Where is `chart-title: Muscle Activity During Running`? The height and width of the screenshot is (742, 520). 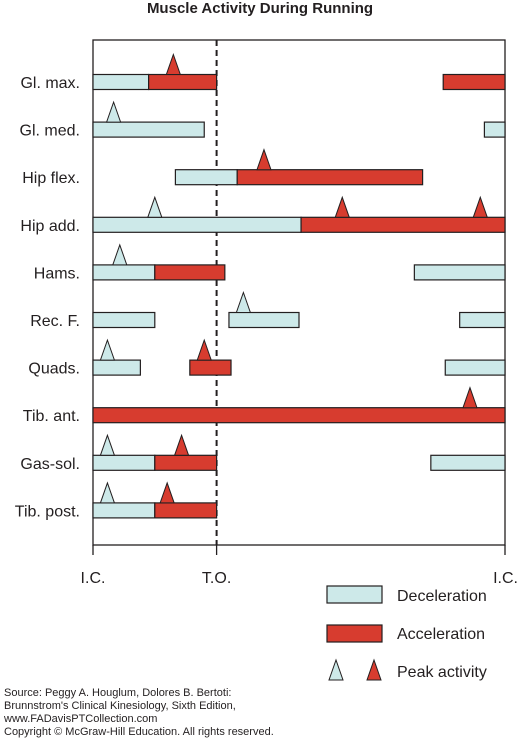
chart-title: Muscle Activity During Running is located at coordinates (260, 8).